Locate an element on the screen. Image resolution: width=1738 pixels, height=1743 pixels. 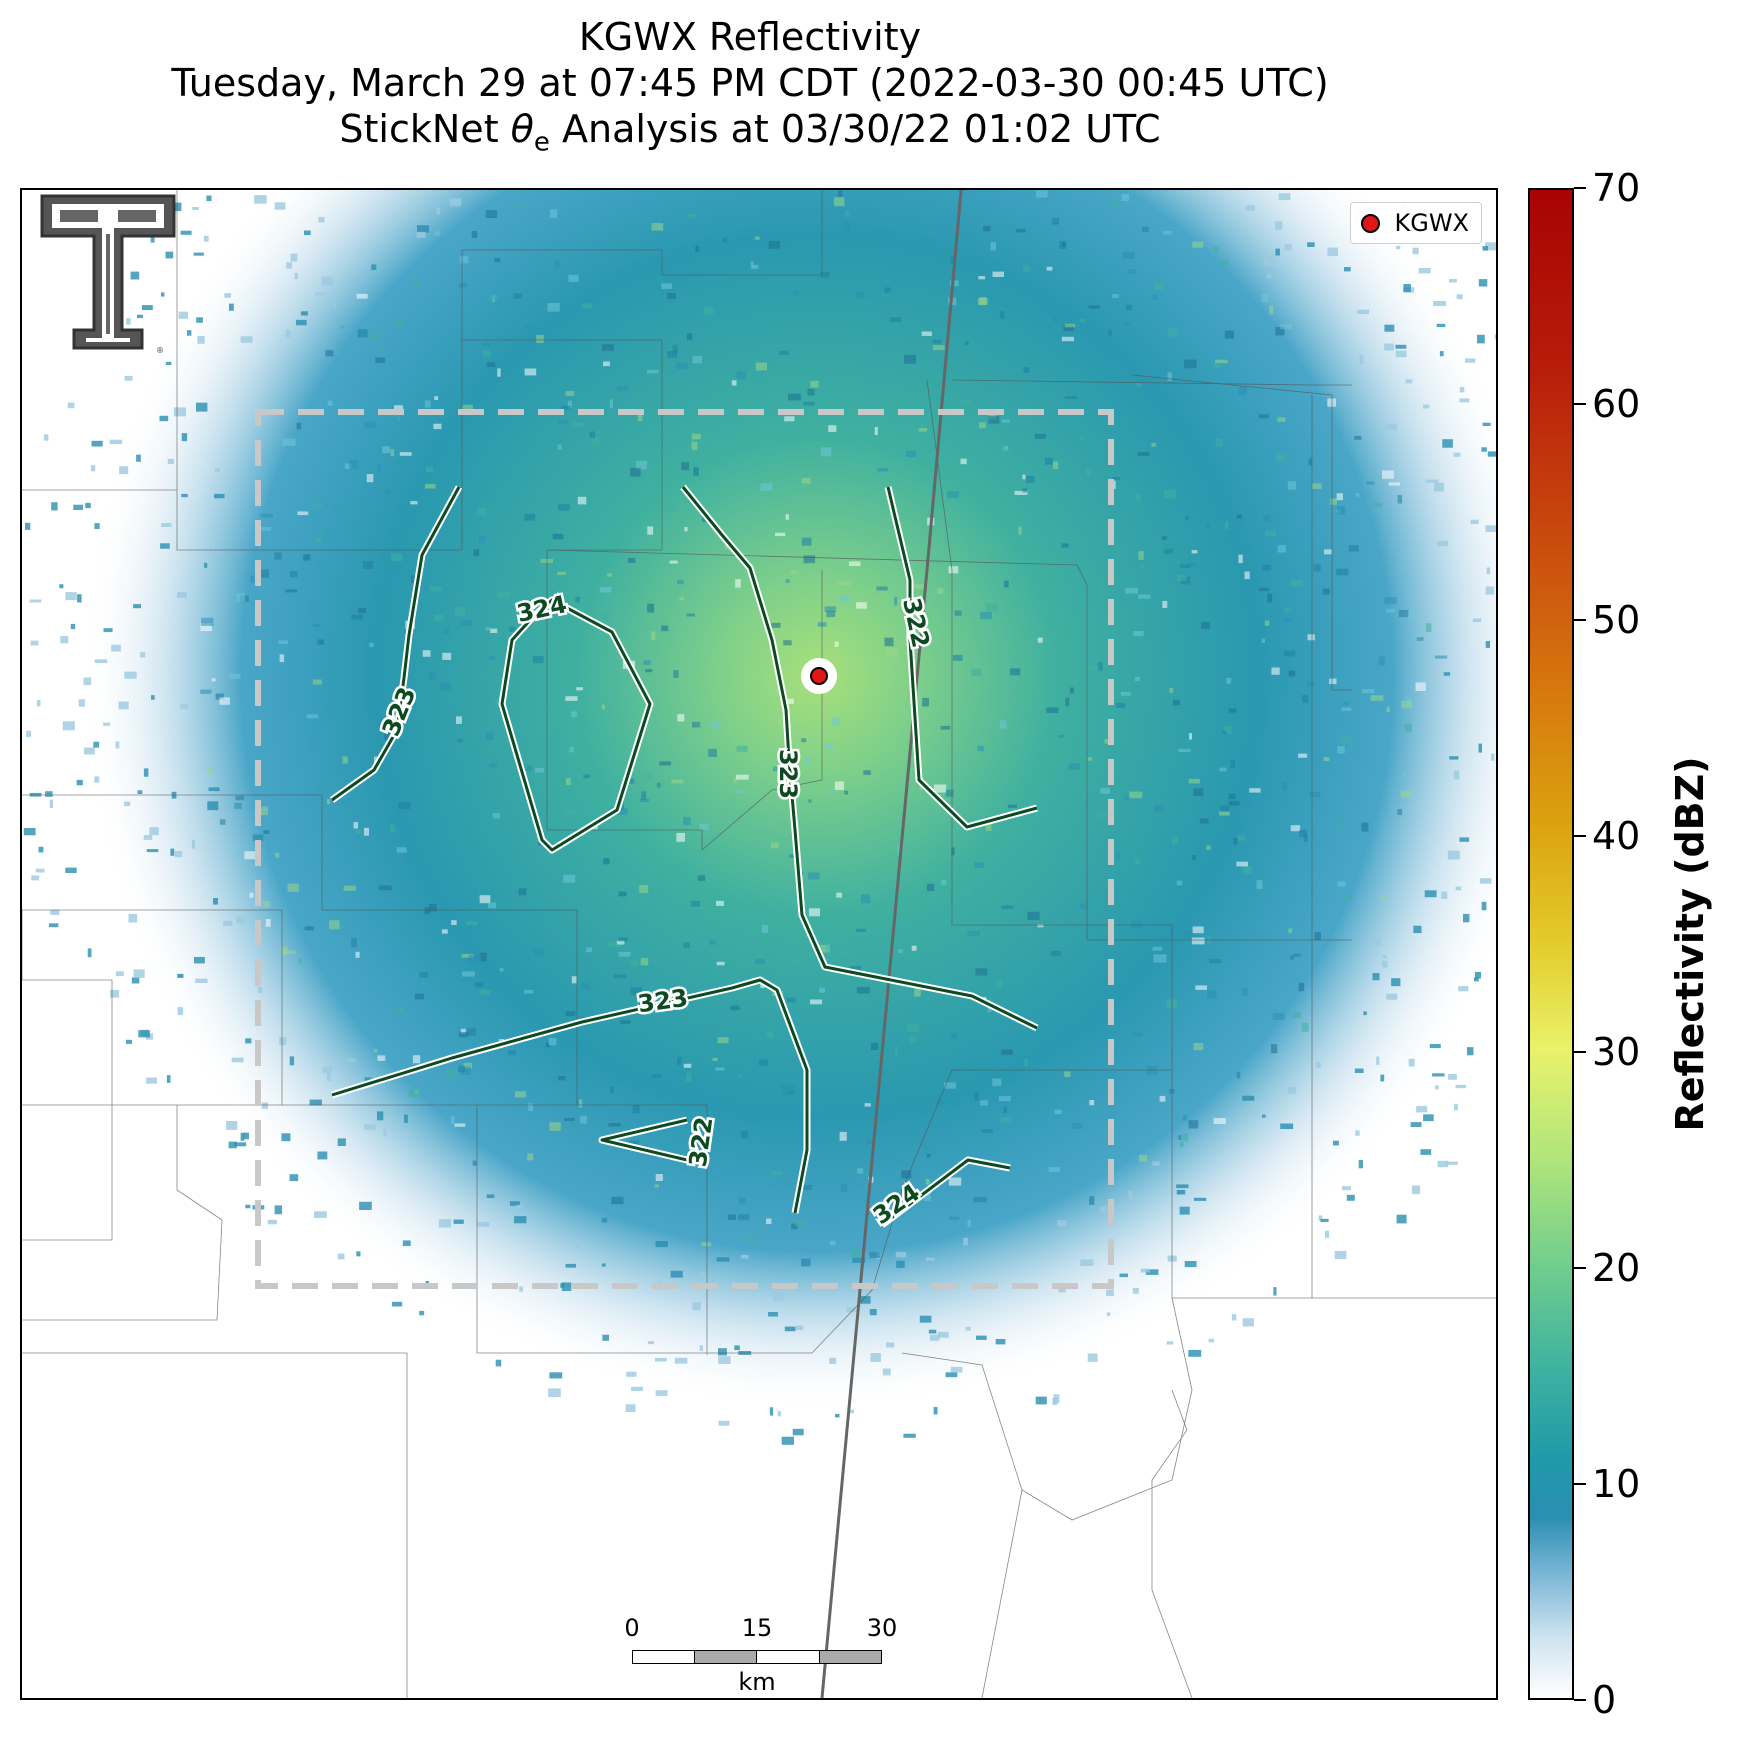
texas-tech-double-t-logo: ® is located at coordinates (108, 274).